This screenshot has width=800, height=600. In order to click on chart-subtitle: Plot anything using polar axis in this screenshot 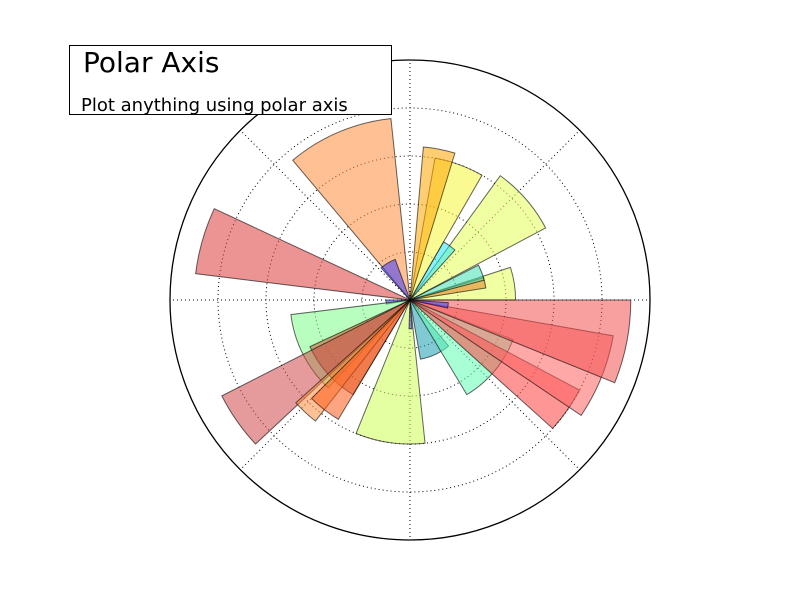, I will do `click(214, 105)`.